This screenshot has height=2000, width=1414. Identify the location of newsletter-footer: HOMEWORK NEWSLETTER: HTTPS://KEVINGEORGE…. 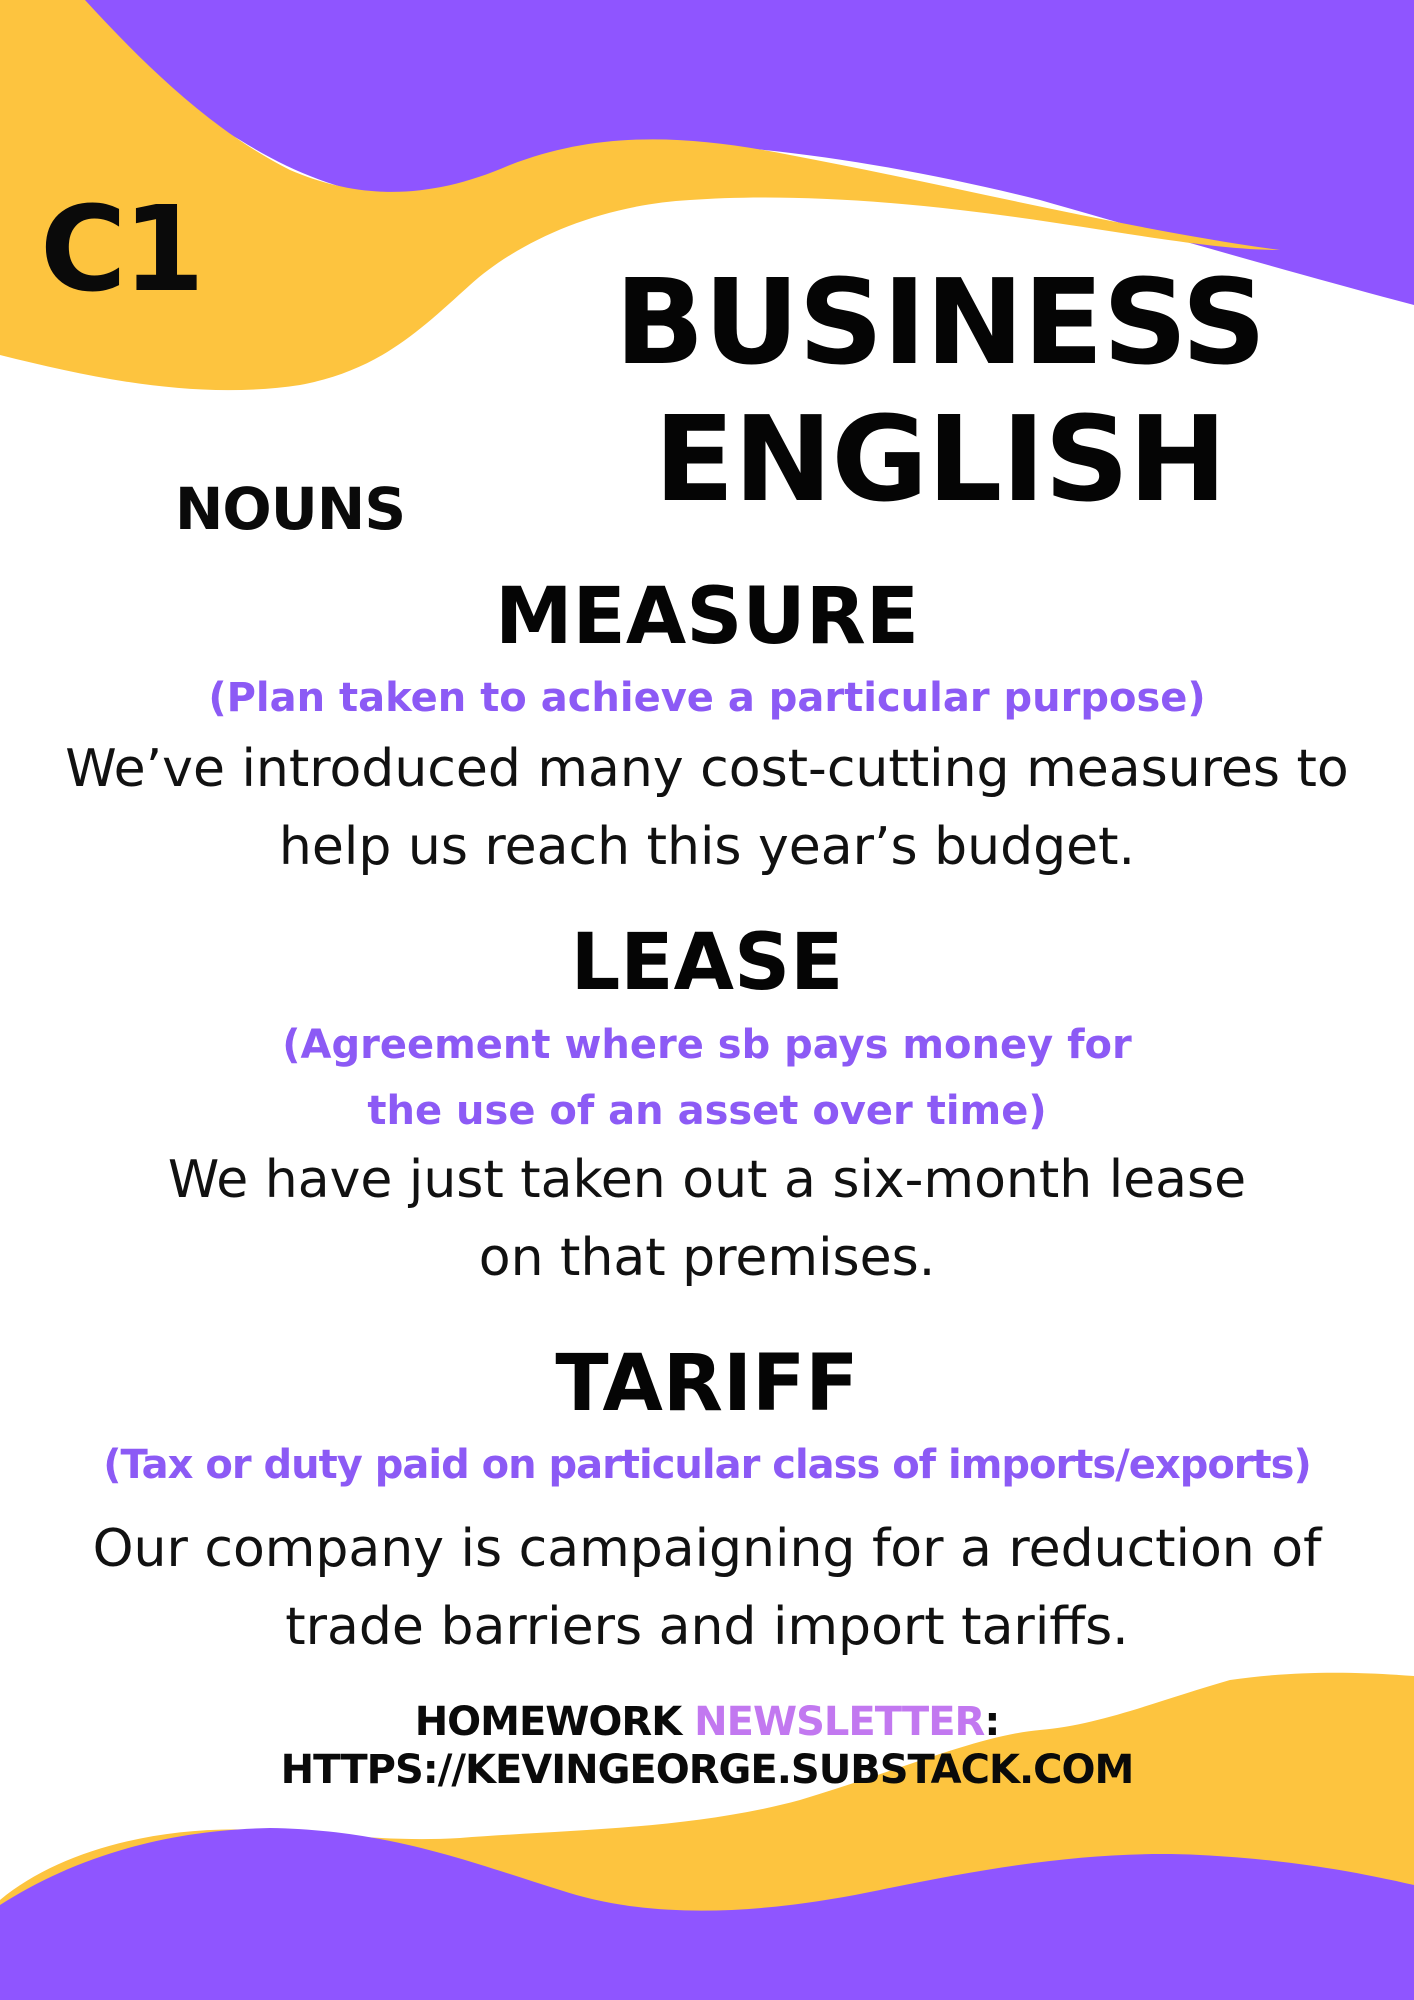
(707, 1746).